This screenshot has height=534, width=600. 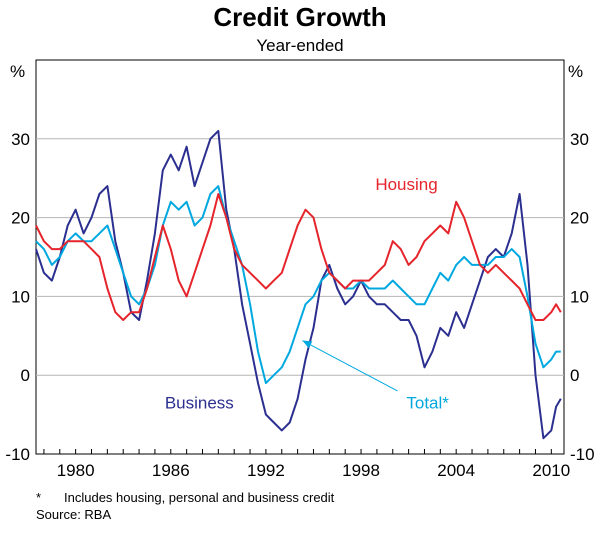 I want to click on y-tick-label-right: 10, so click(x=579, y=296).